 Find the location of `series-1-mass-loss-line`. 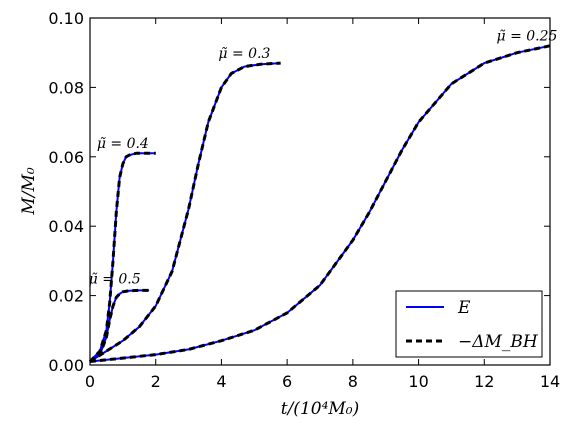

series-1-mass-loss-line is located at coordinates (122, 257).